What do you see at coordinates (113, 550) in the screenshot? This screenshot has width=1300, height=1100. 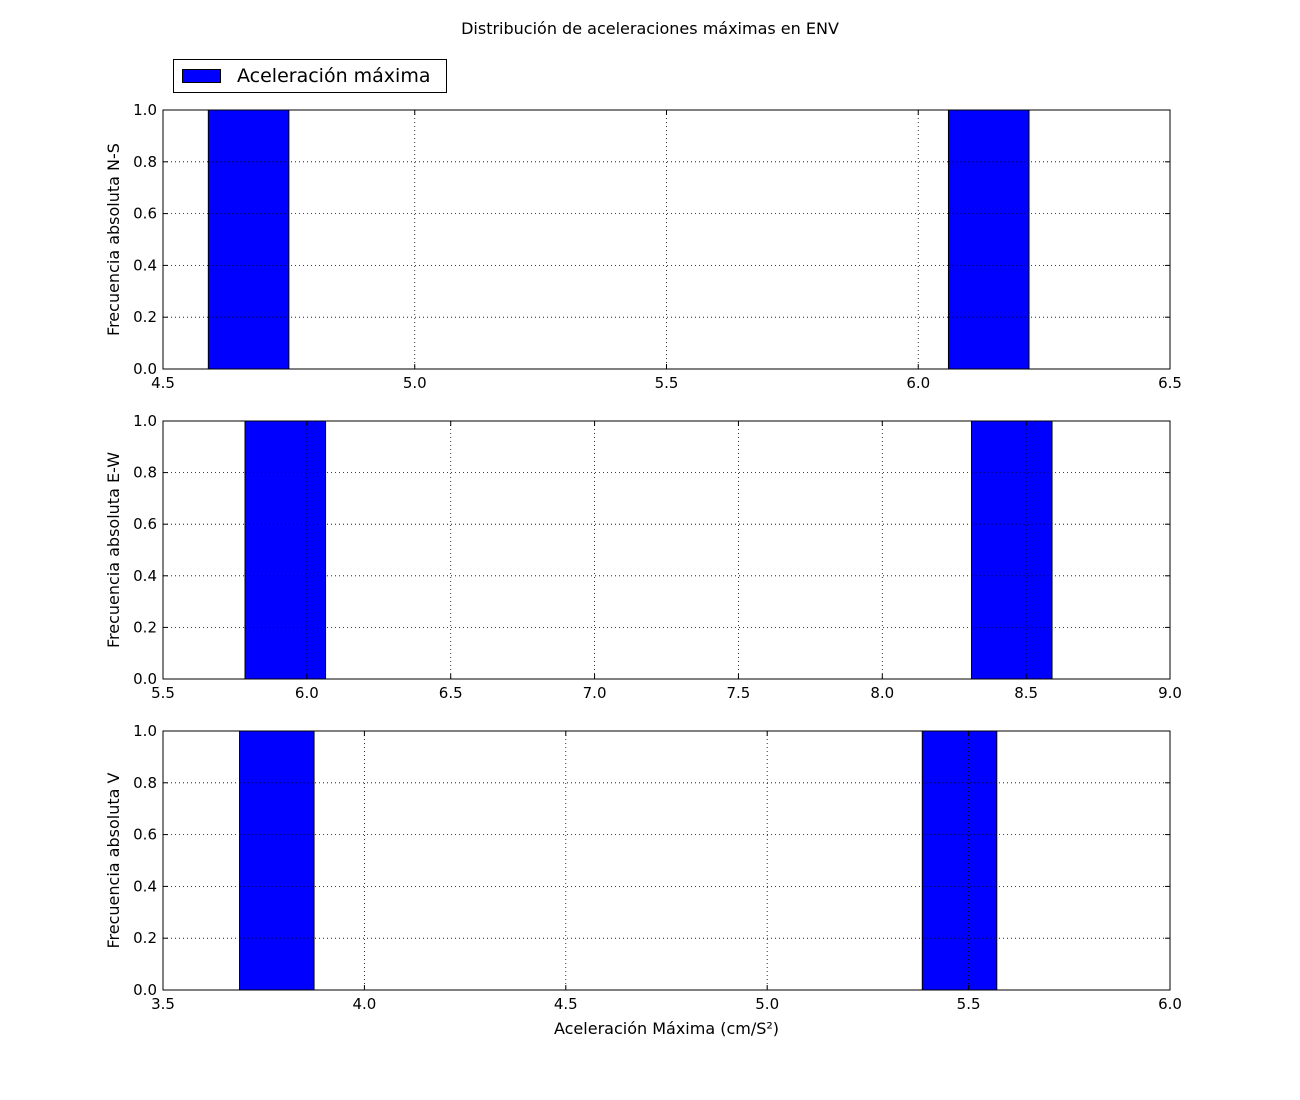 I see `y-axis-label: Frecuencia absoluta E-W` at bounding box center [113, 550].